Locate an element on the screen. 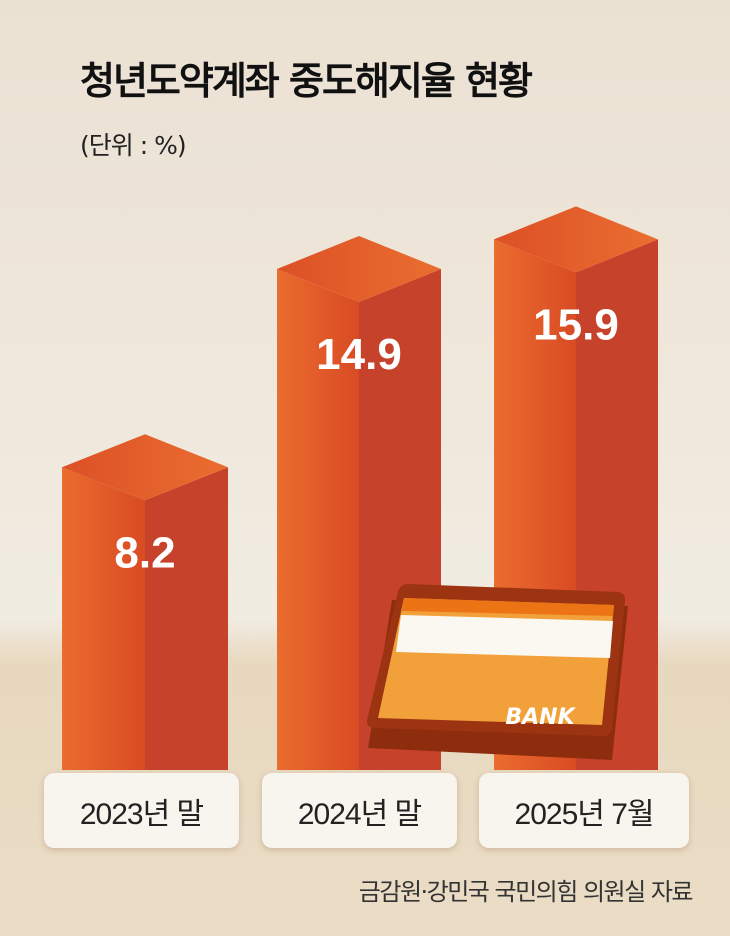 This screenshot has width=730, height=936. source-note: 금감원·강민국 국민의힘 의원실 자료 is located at coordinates (526, 892).